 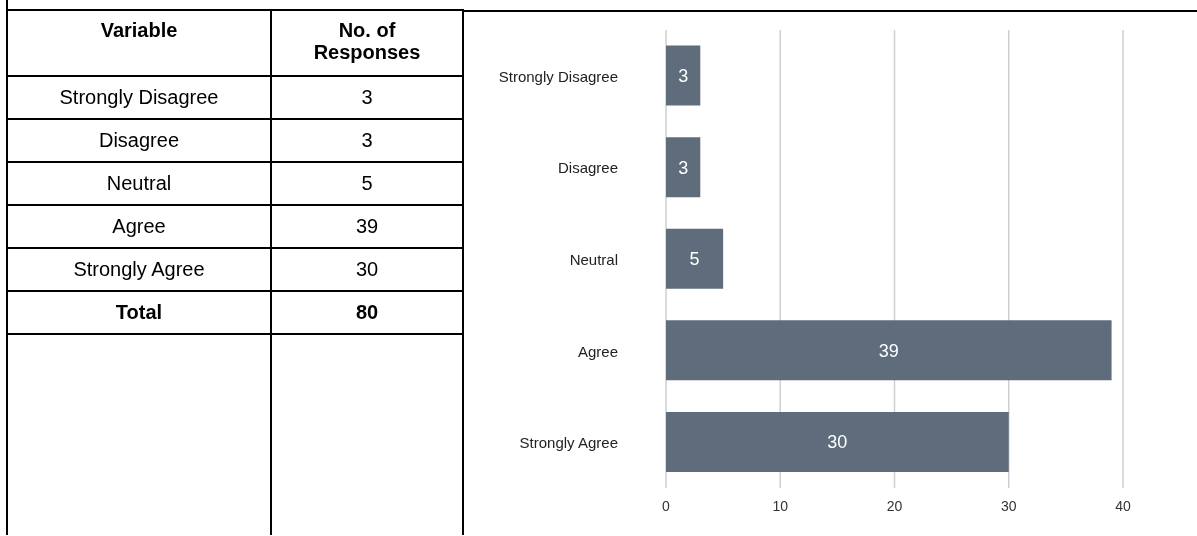 What do you see at coordinates (139, 226) in the screenshot?
I see `text: Agree` at bounding box center [139, 226].